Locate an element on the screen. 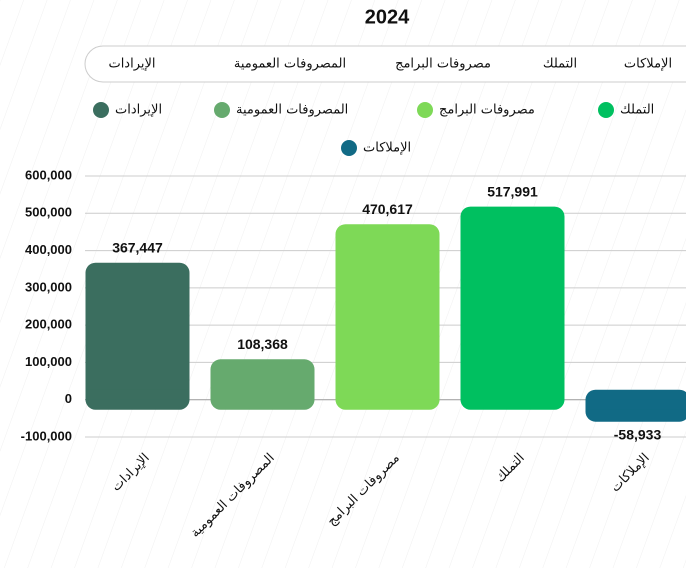 This screenshot has height=568, width=686. legend-label: التملك is located at coordinates (637, 110).